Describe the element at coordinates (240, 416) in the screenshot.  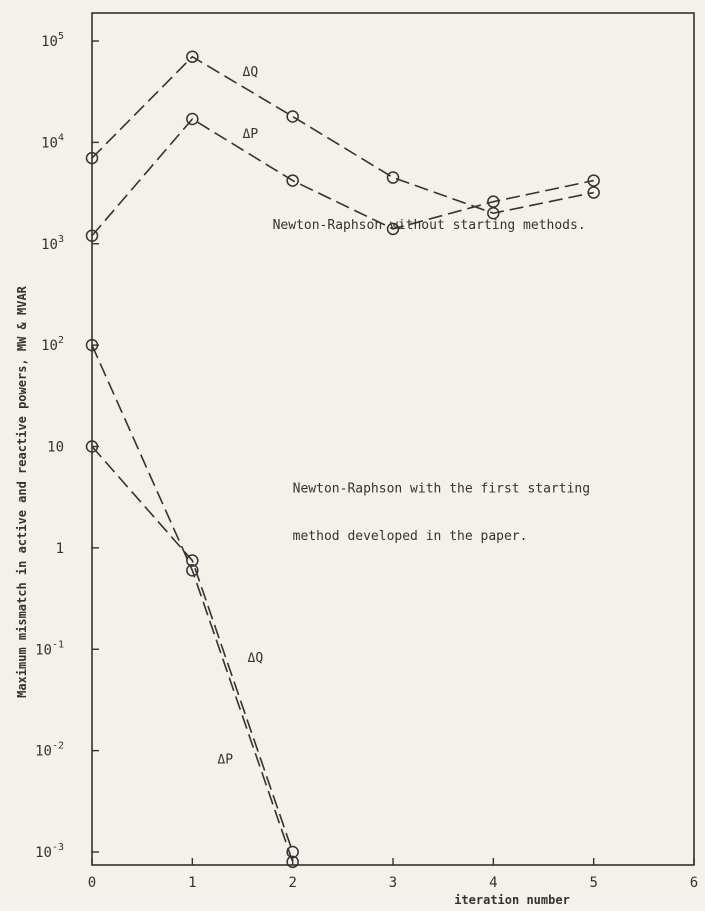
I see `series-labels: ΔQ ΔP ΔQ ΔP` at that location.